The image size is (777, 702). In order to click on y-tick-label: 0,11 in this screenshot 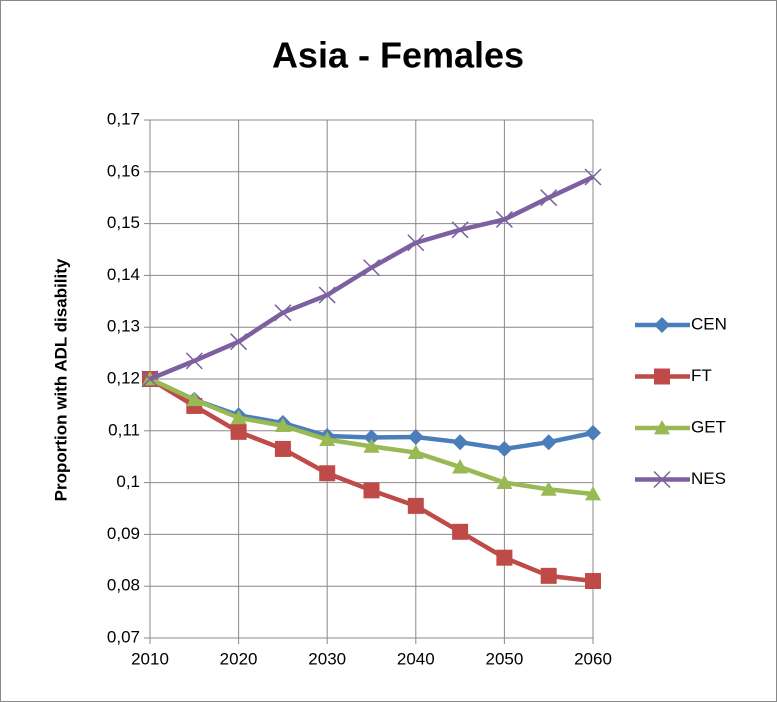, I will do `click(124, 429)`.